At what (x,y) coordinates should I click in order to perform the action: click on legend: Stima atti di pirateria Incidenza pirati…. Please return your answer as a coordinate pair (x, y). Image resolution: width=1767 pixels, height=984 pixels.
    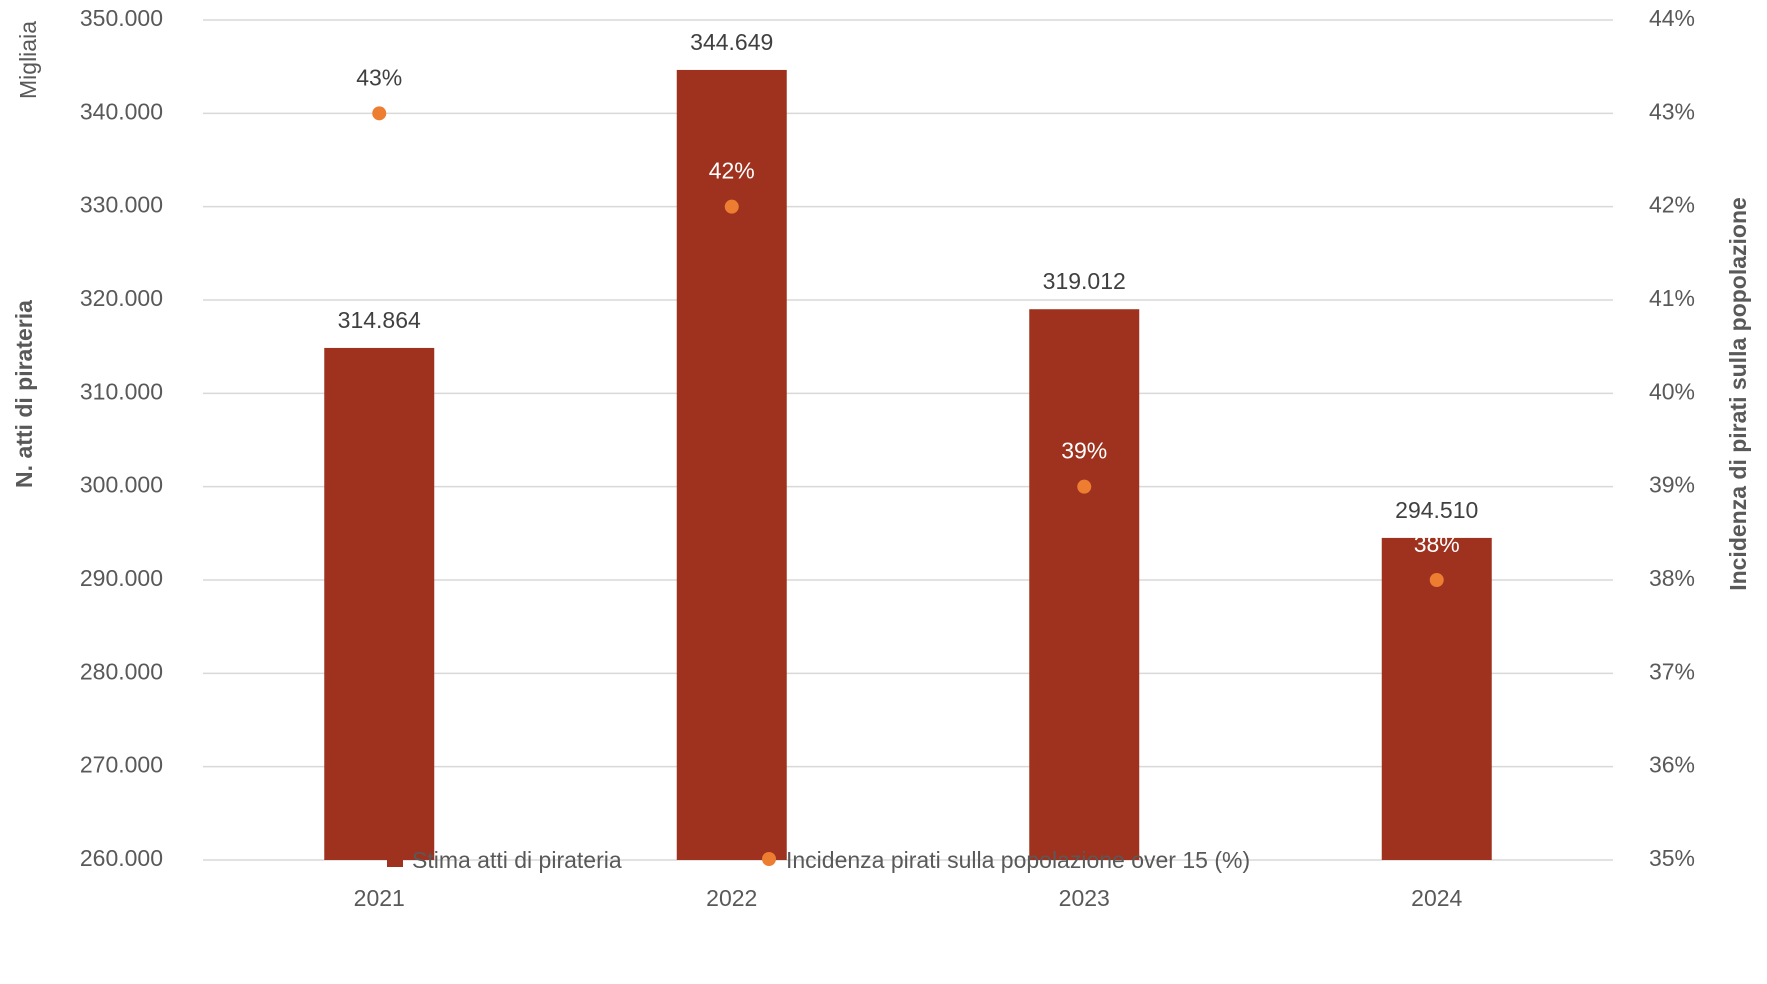
    Looking at the image, I should click on (818, 860).